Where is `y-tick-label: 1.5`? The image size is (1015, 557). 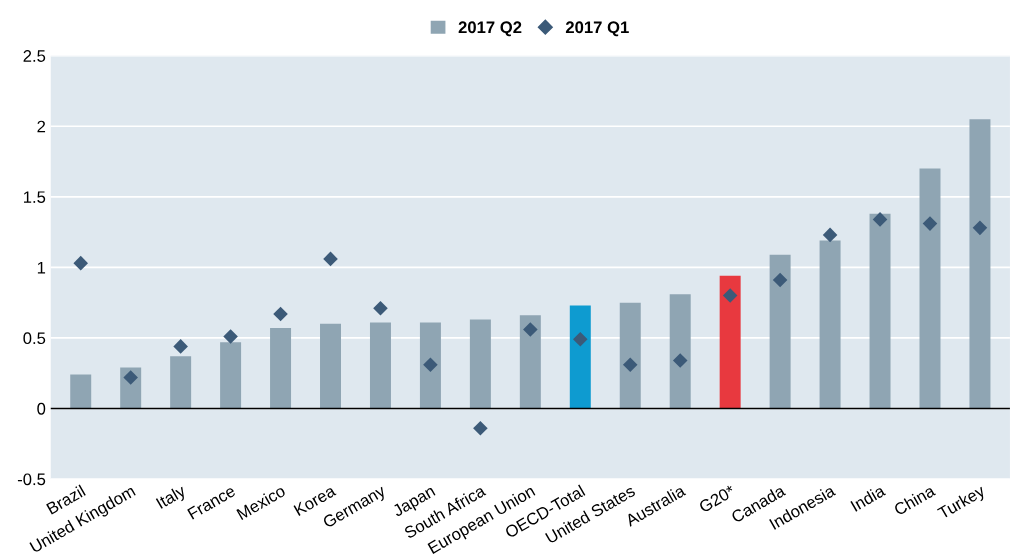 y-tick-label: 1.5 is located at coordinates (34, 197).